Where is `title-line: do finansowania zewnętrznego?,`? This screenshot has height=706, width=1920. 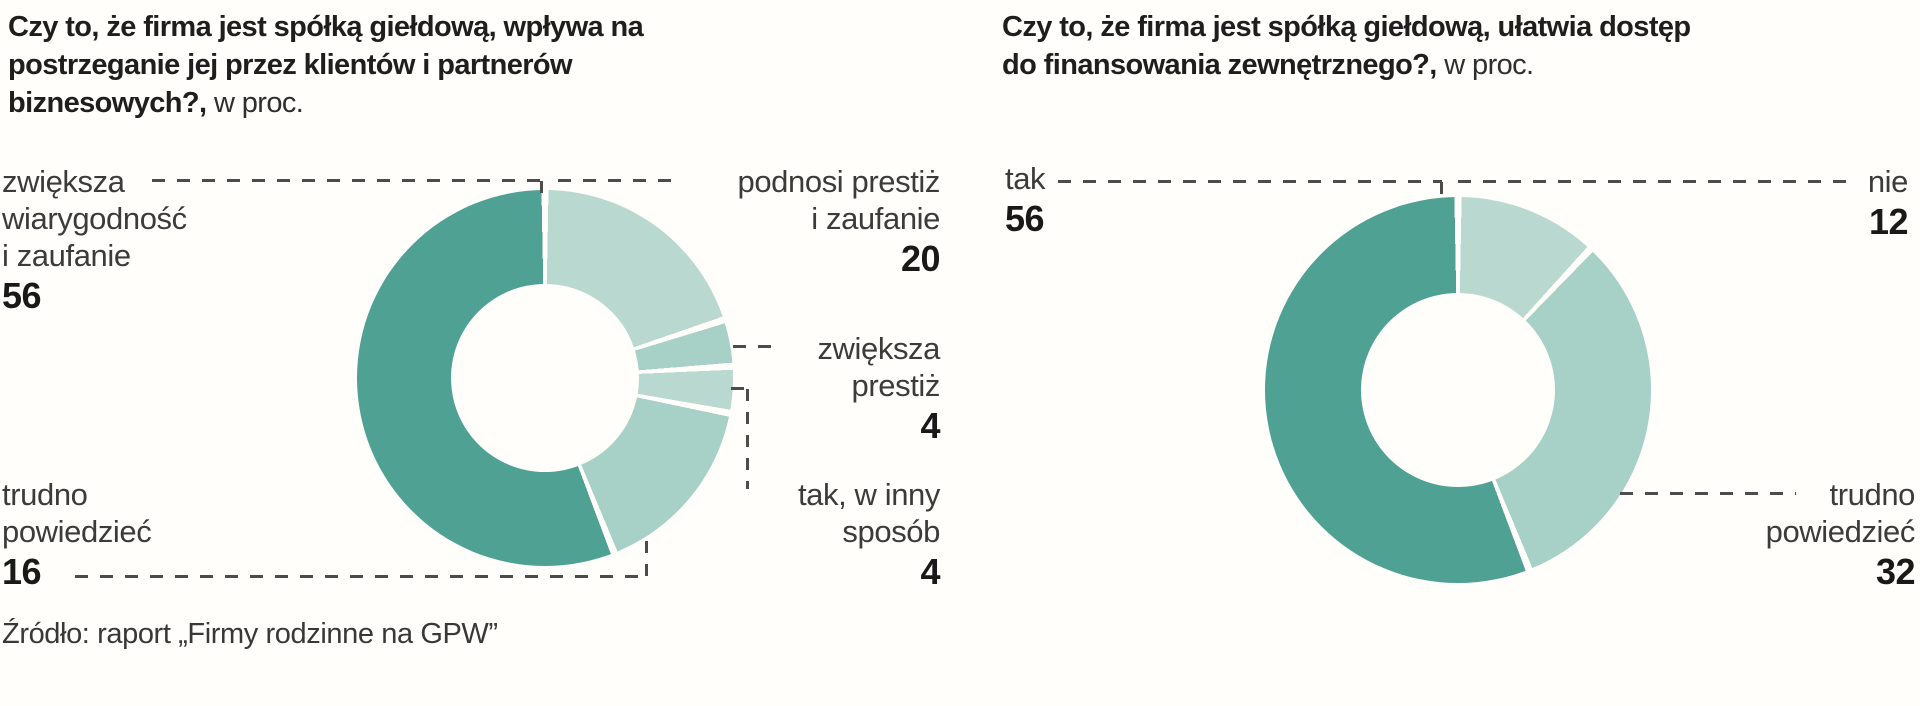 title-line: do finansowania zewnętrznego?, is located at coordinates (1219, 65).